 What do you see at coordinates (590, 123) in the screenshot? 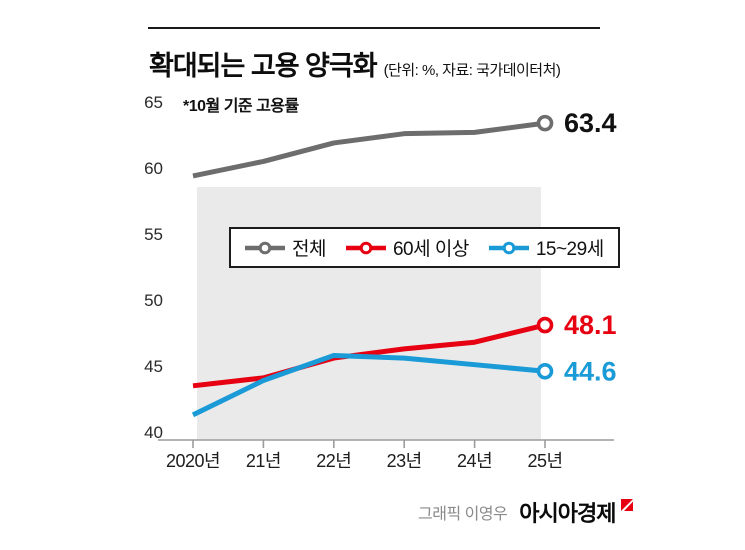
I see `series-end-value: 63.4` at bounding box center [590, 123].